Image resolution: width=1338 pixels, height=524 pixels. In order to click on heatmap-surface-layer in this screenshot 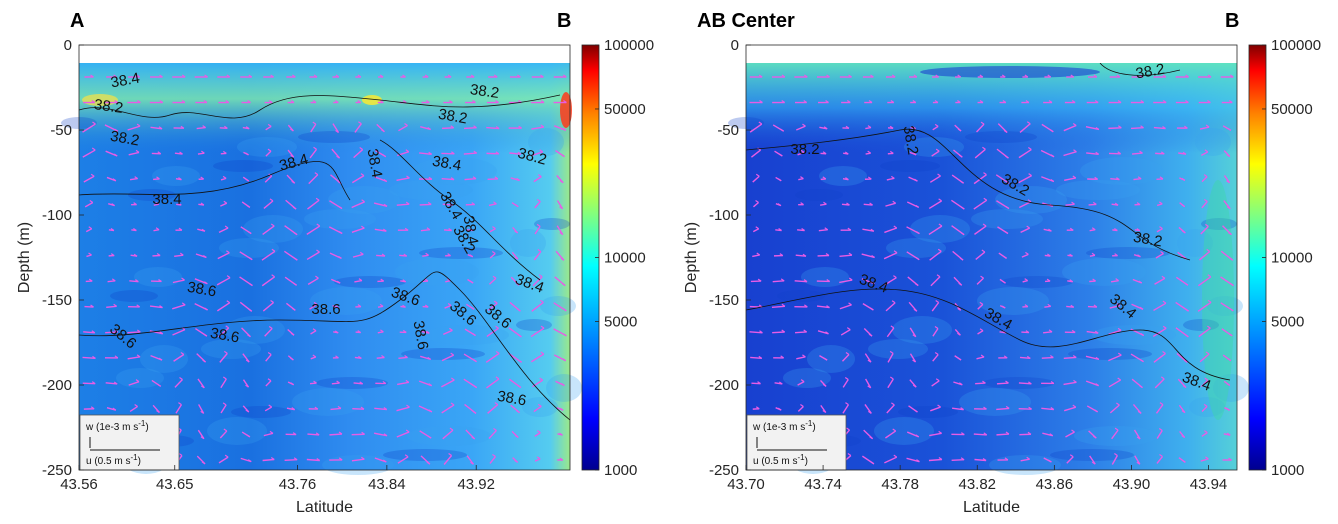, I will do `click(991, 108)`.